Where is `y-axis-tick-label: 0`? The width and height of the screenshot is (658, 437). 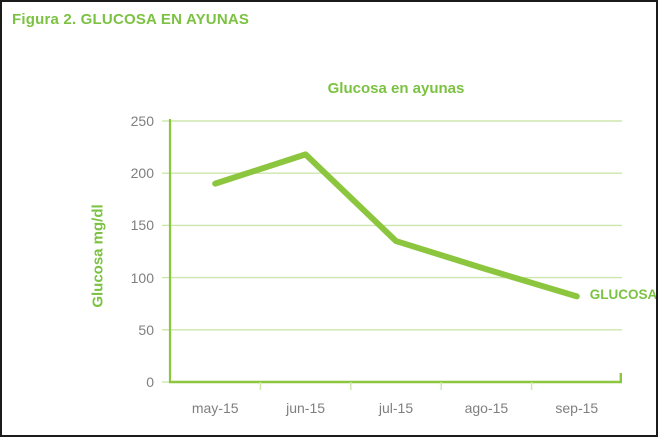 y-axis-tick-label: 0 is located at coordinates (150, 382).